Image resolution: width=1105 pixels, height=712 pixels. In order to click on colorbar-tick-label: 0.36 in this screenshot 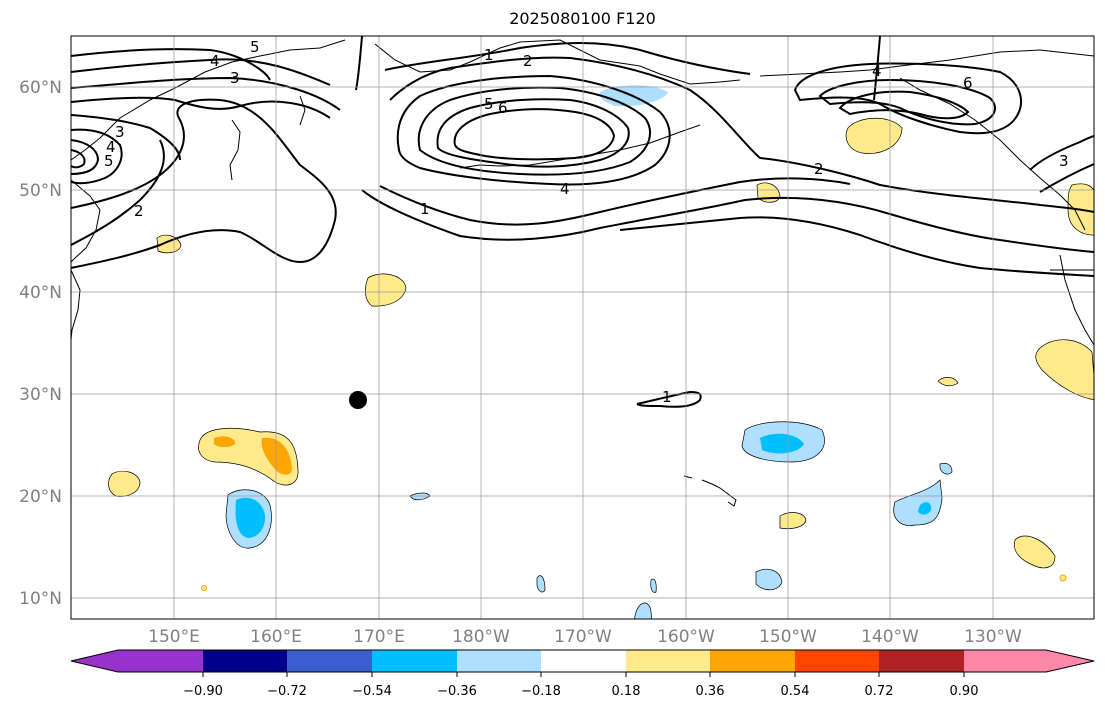, I will do `click(710, 691)`.